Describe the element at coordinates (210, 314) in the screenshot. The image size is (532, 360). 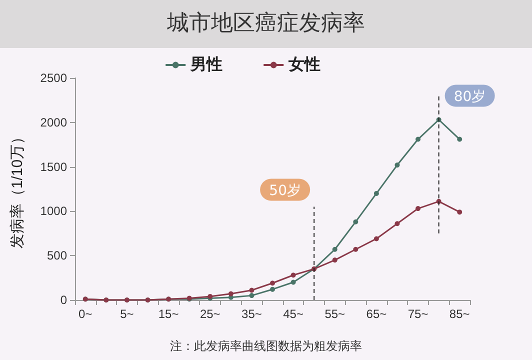
I see `x-tick-label: 25~` at that location.